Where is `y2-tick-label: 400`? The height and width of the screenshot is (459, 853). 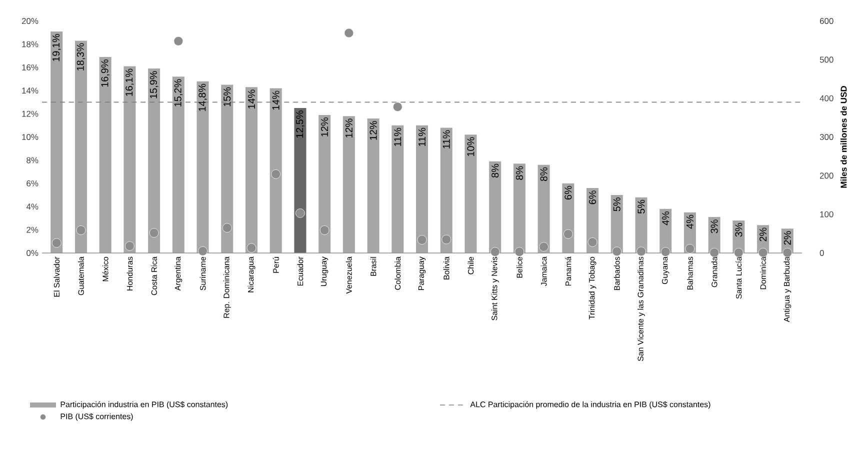
y2-tick-label: 400 is located at coordinates (827, 98).